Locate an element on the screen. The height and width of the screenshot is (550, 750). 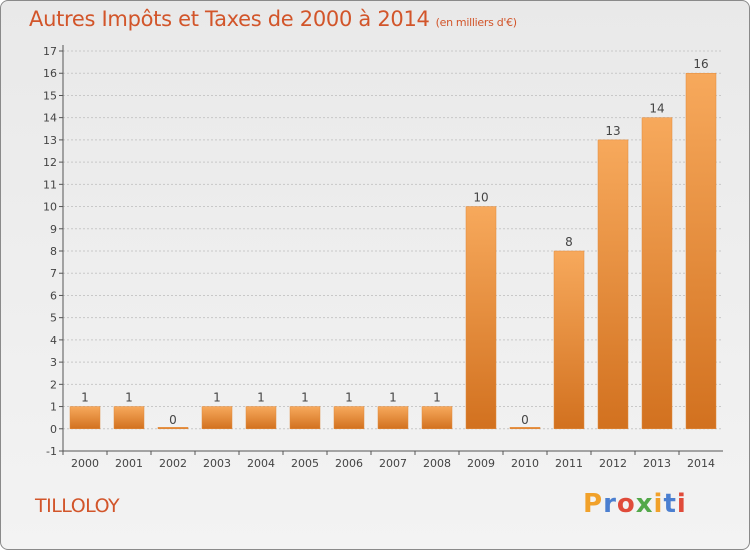
x-tick-label: 2009 is located at coordinates (481, 463).